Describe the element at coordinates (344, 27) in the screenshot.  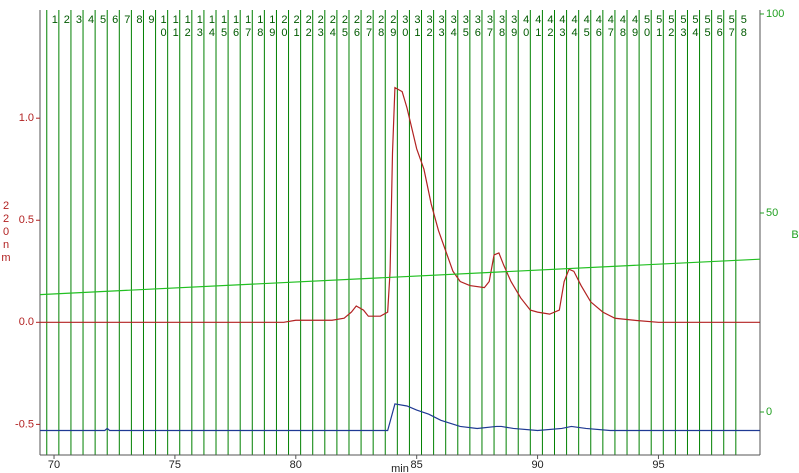
I see `fraction-label: 25` at that location.